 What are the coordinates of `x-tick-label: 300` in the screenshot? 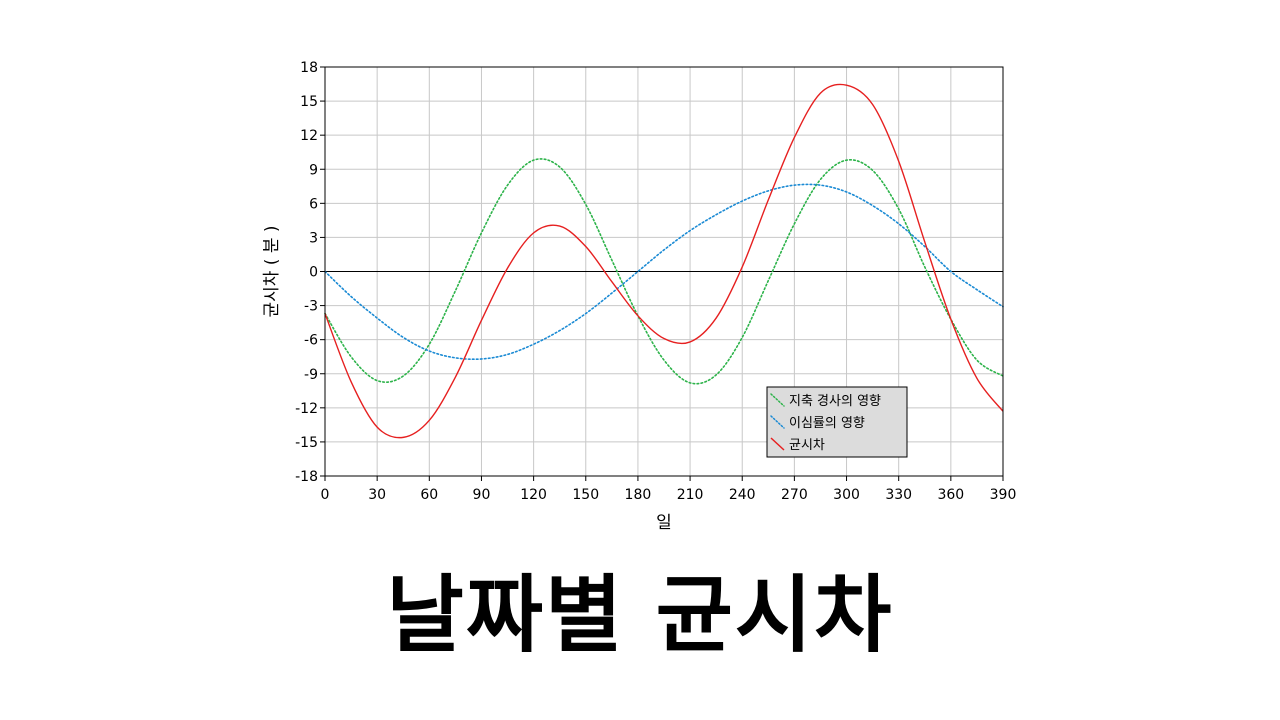 It's located at (846, 495).